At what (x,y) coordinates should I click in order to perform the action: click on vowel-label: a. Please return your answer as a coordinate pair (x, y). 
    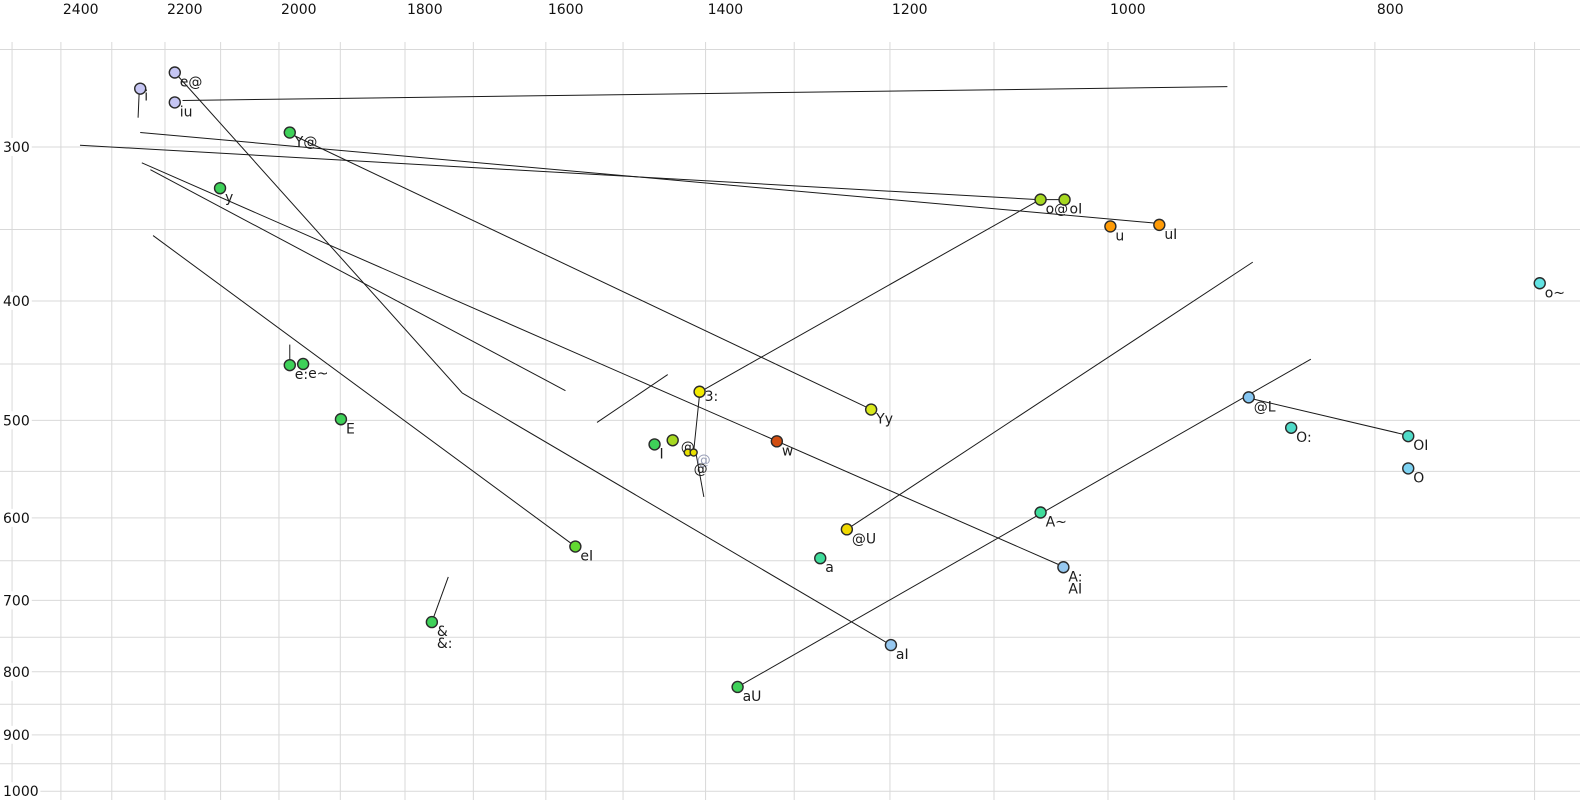
    Looking at the image, I should click on (829, 568).